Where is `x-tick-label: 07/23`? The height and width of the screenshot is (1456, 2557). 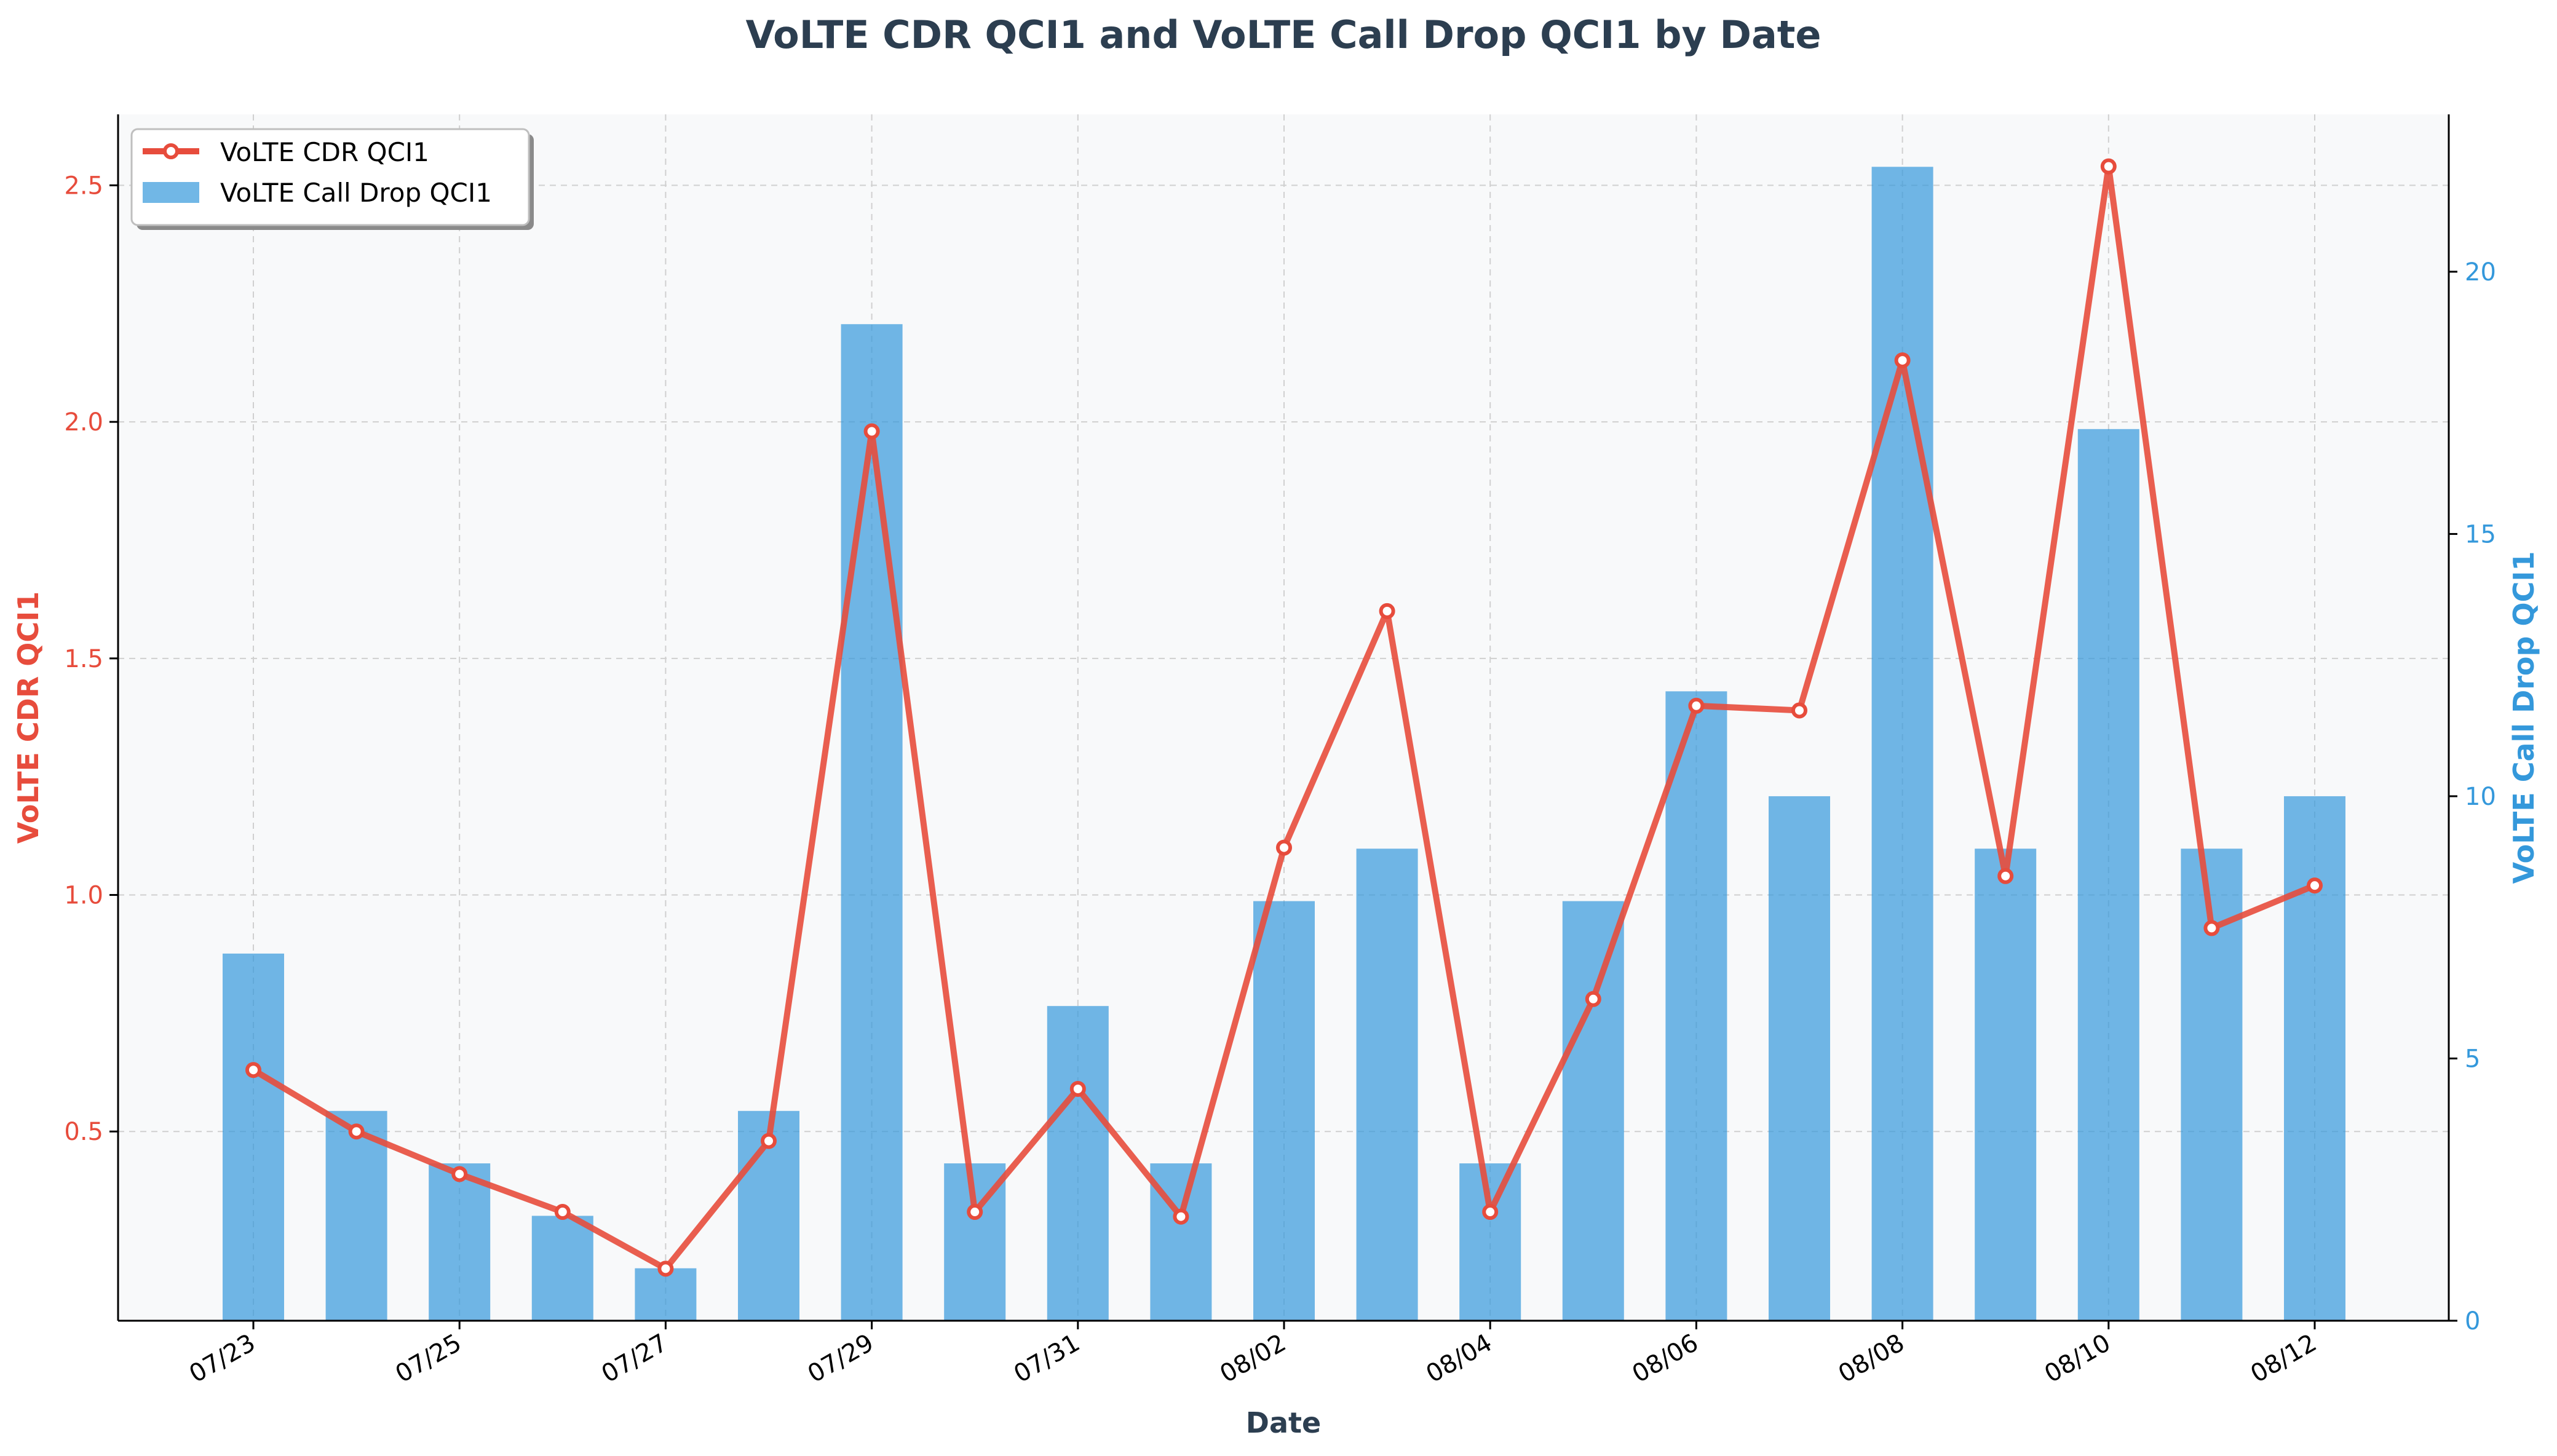
x-tick-label: 07/23 is located at coordinates (222, 1359).